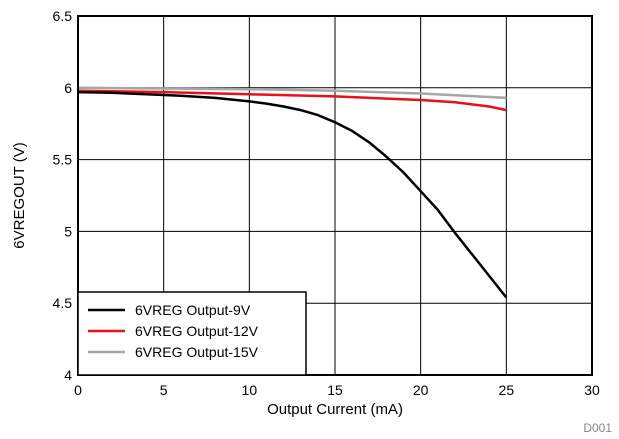 The image size is (619, 439). I want to click on legend-entry-label: 6VREG Output-12V, so click(197, 331).